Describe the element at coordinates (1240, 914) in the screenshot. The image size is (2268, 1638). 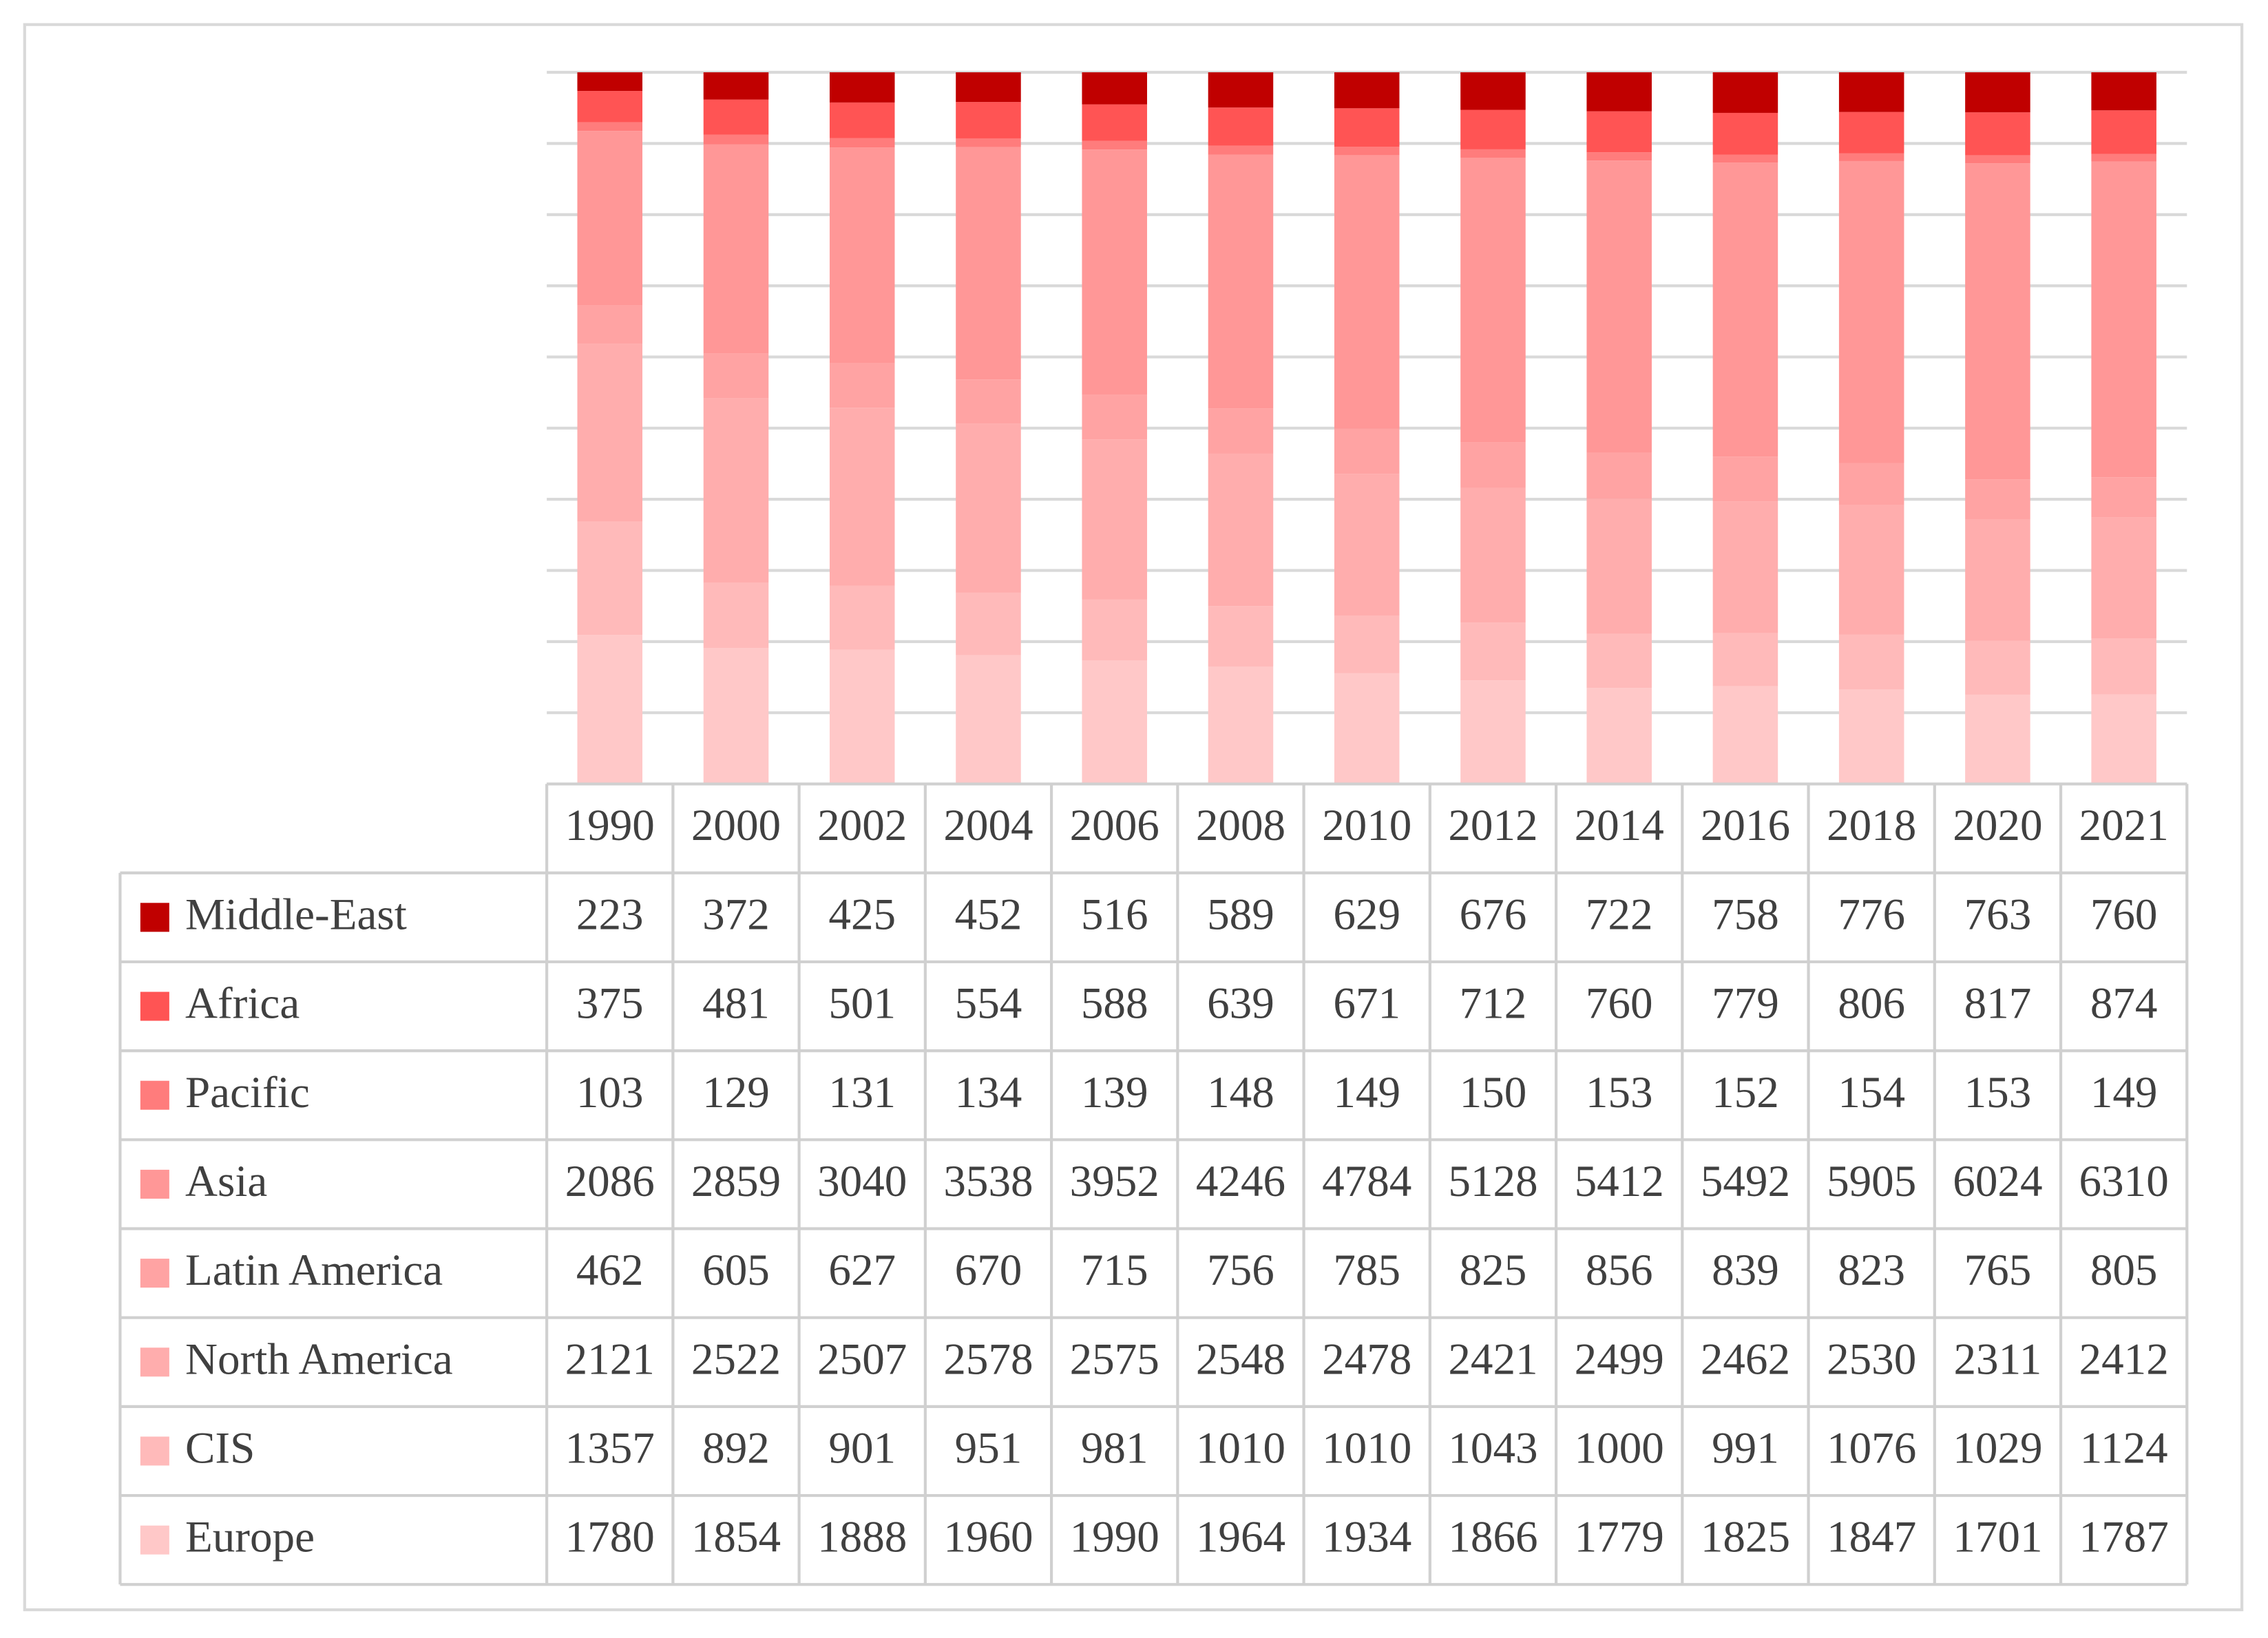
I see `table-value: 589` at that location.